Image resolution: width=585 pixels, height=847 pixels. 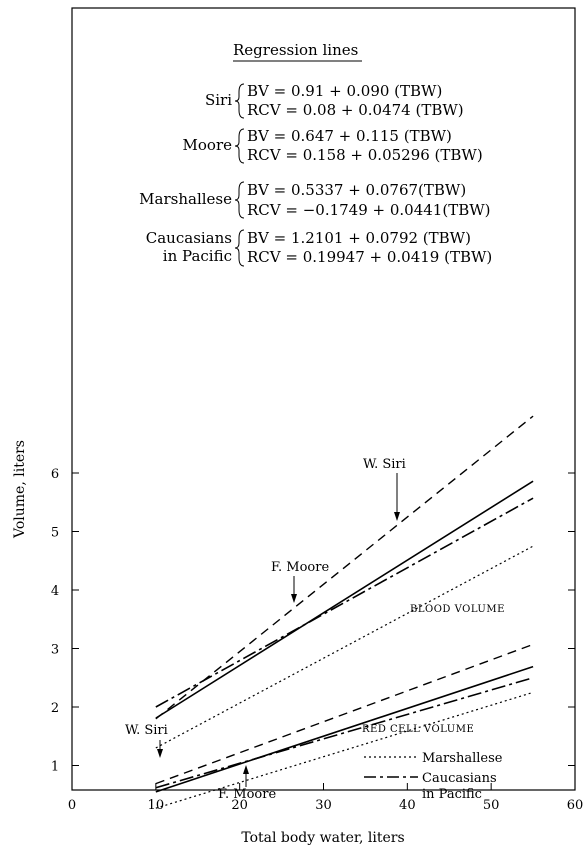 What do you see at coordinates (20, 489) in the screenshot?
I see `y-axis-title: Volume, liters` at bounding box center [20, 489].